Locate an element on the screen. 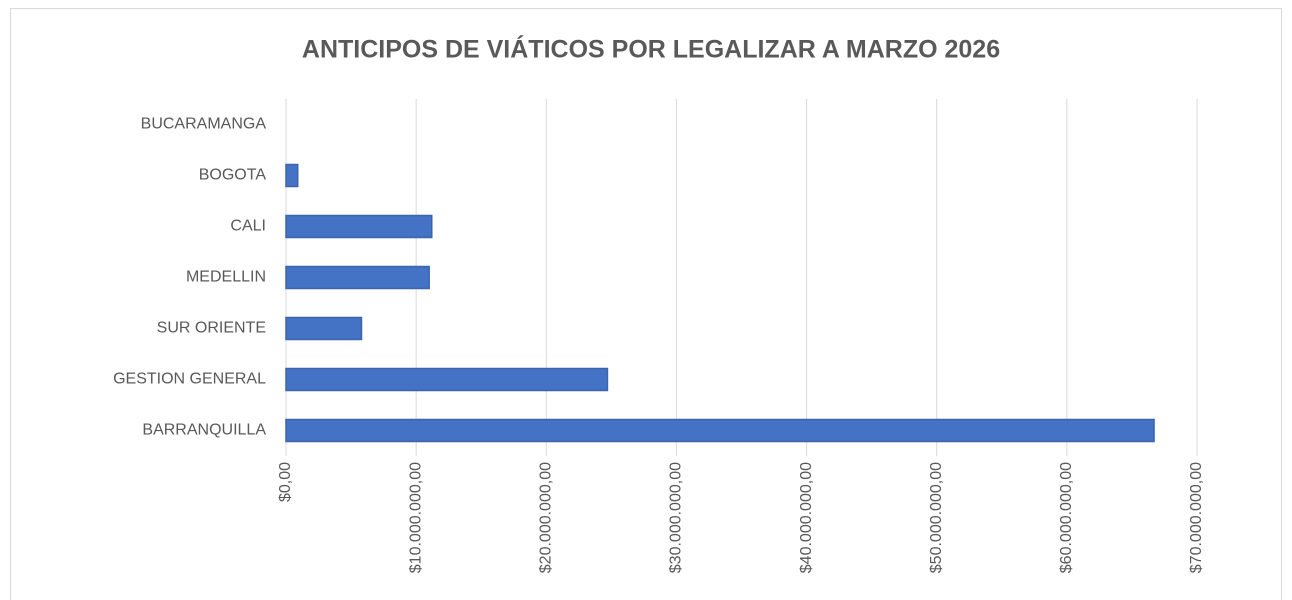  x-tick-label: $60.000.000,00 is located at coordinates (1066, 517).